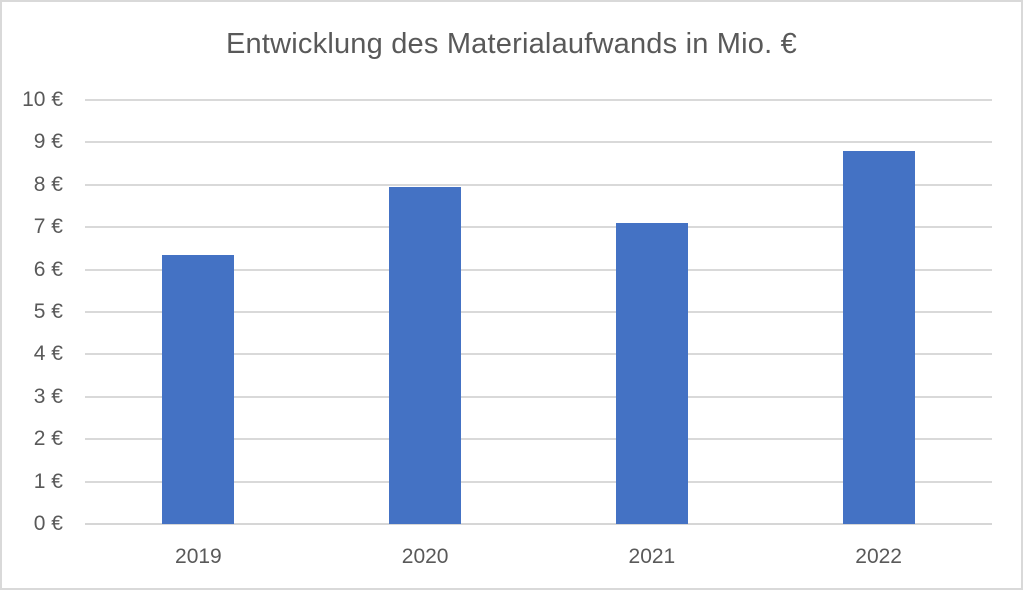  I want to click on x-tick-label: 2021, so click(652, 556).